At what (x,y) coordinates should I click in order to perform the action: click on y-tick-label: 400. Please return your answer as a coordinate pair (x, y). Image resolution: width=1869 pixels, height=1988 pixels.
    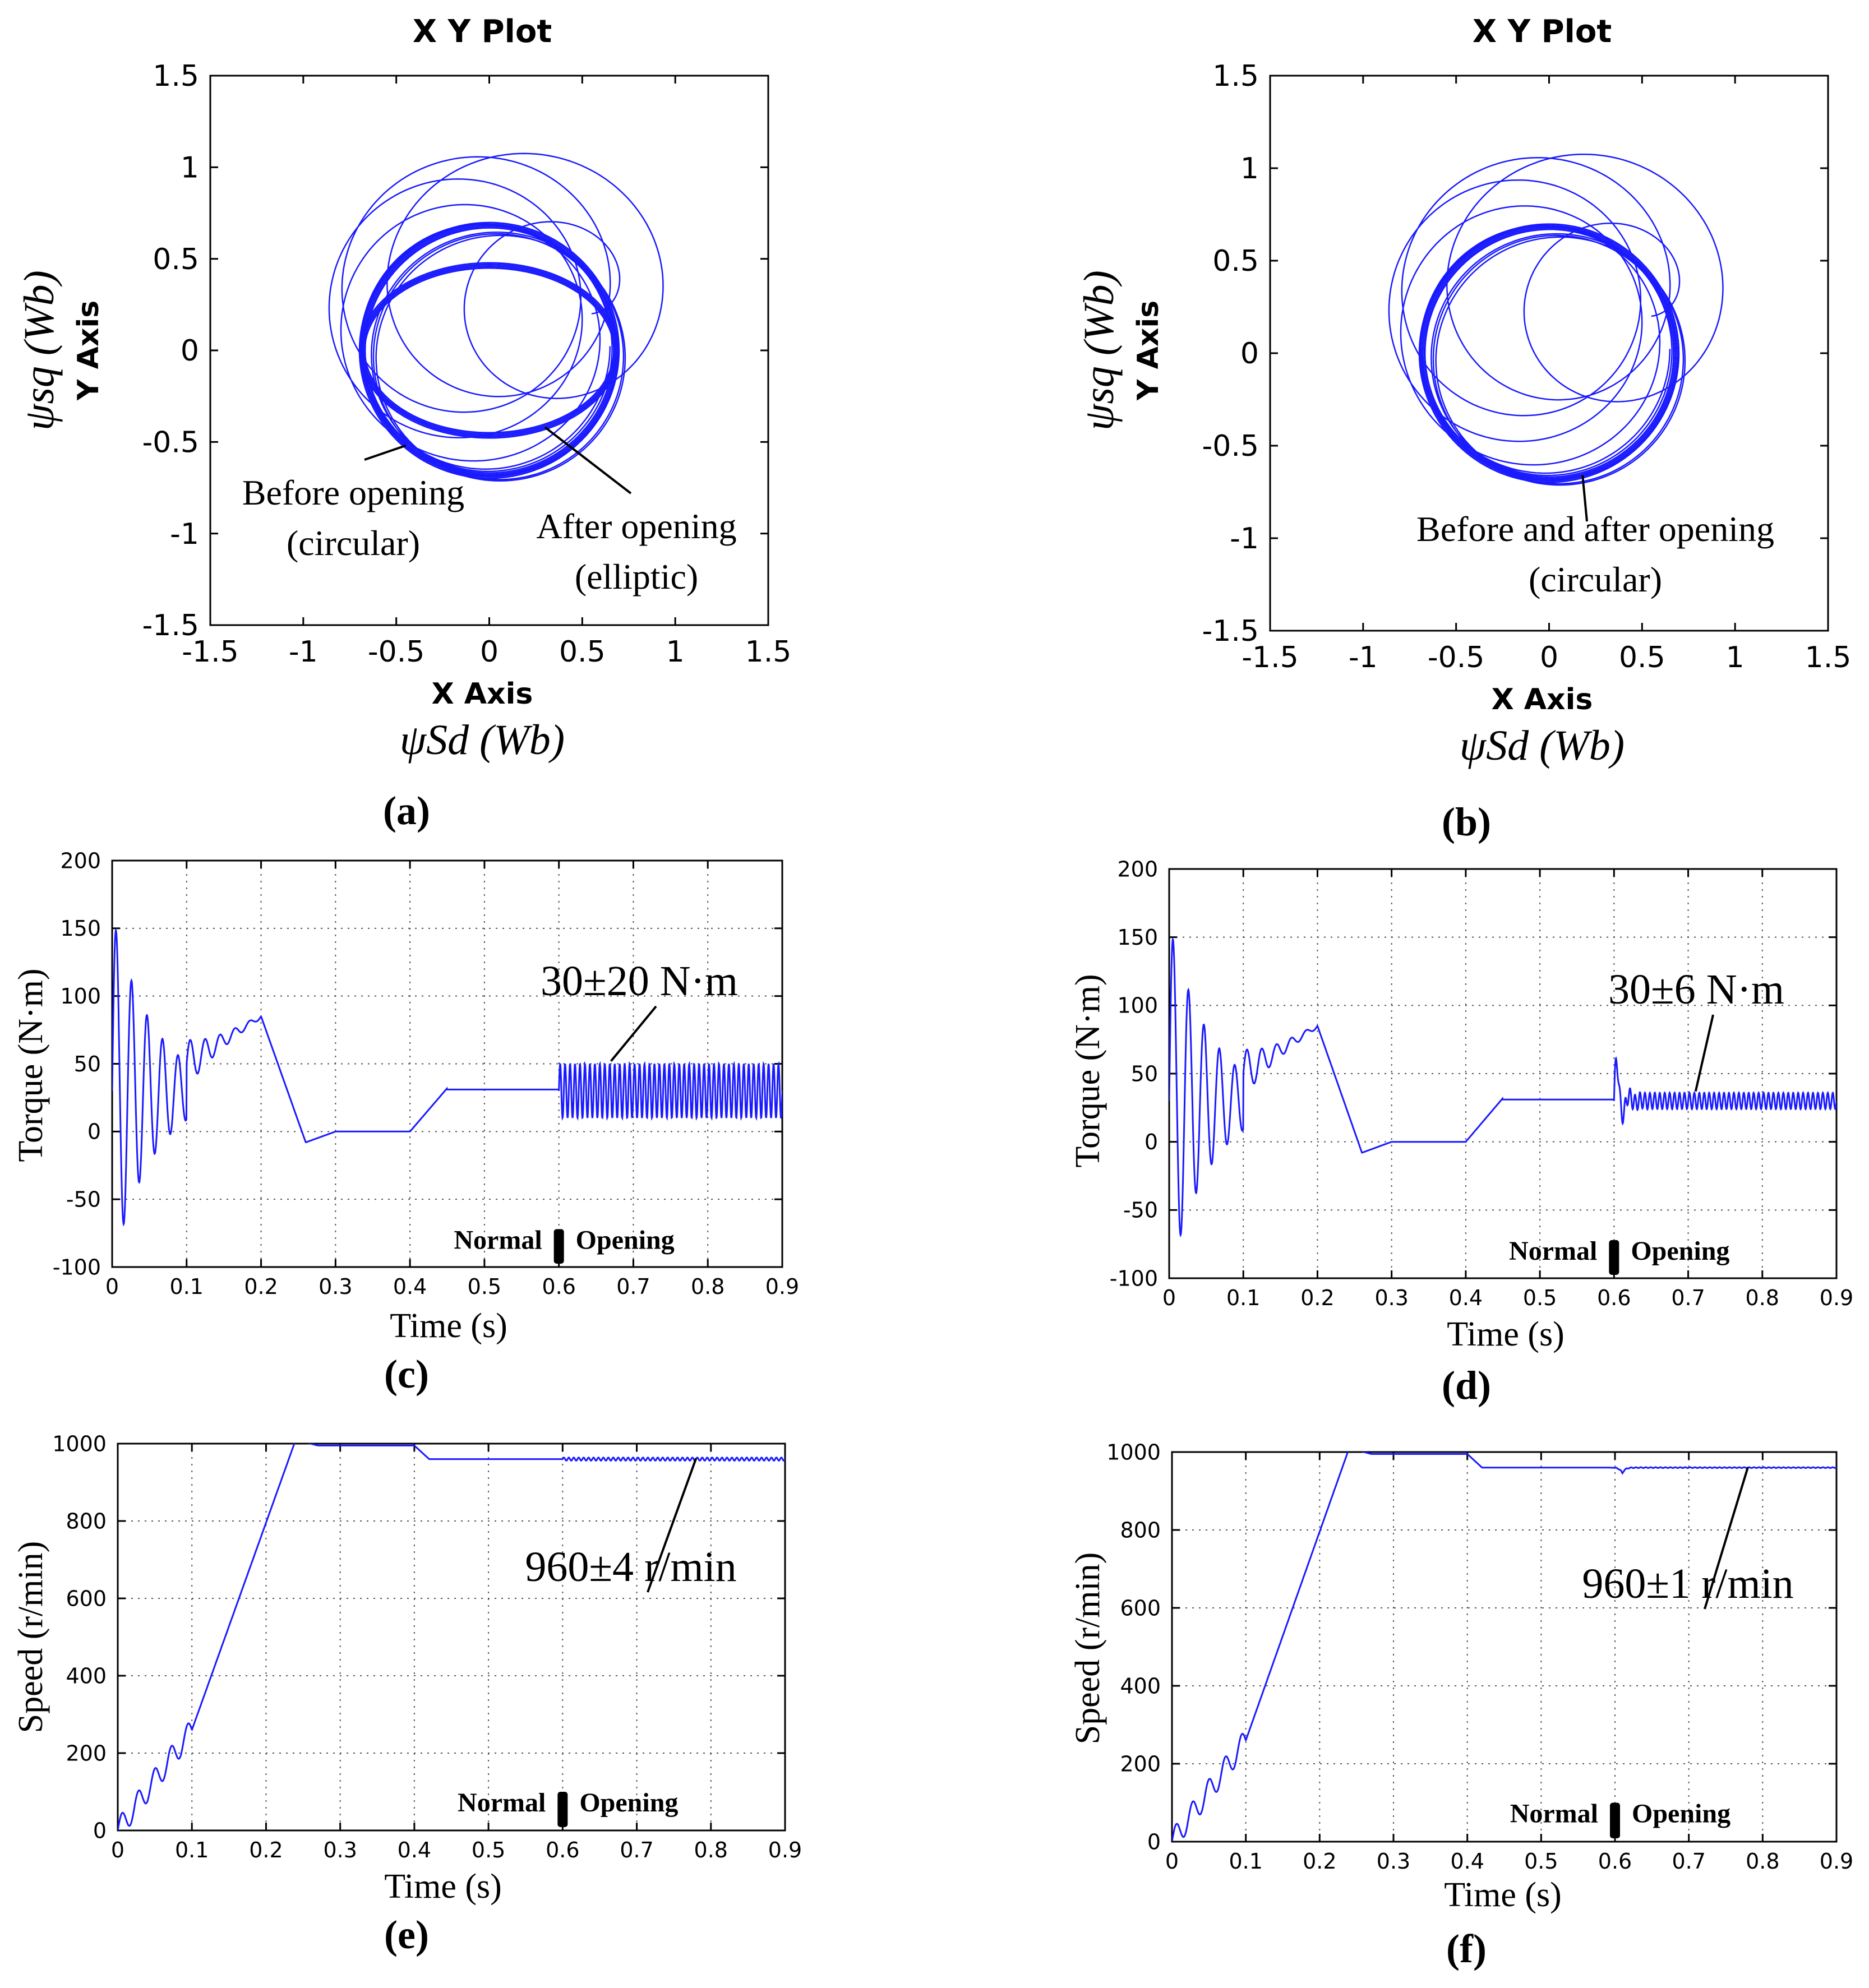
    Looking at the image, I should click on (1140, 1685).